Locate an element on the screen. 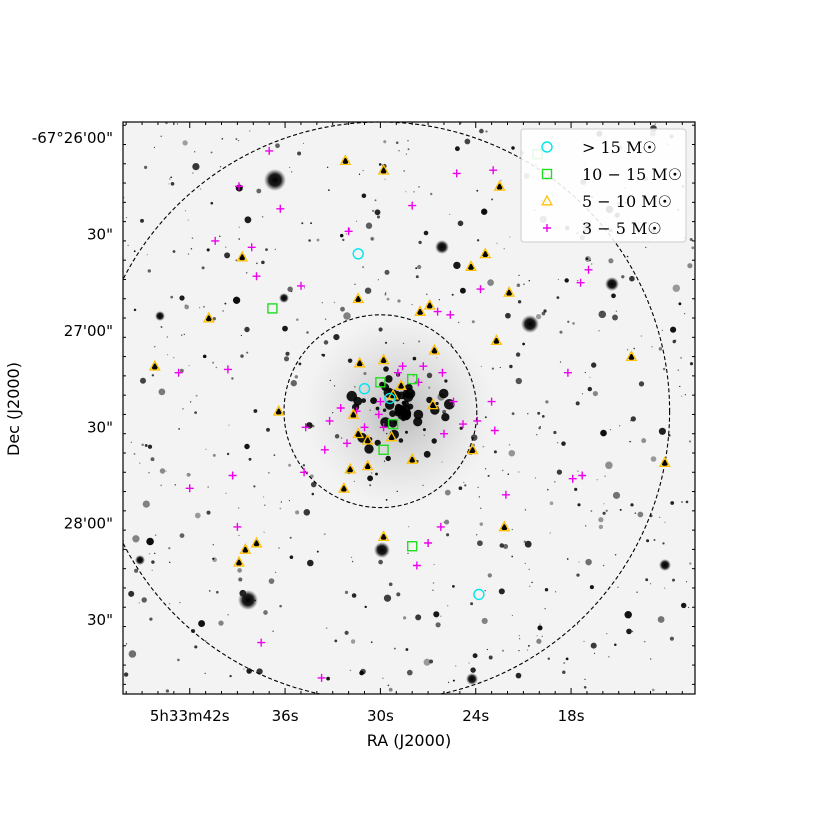 This screenshot has height=817, width=817. legend-label: 10 − 15 M☉ is located at coordinates (632, 174).